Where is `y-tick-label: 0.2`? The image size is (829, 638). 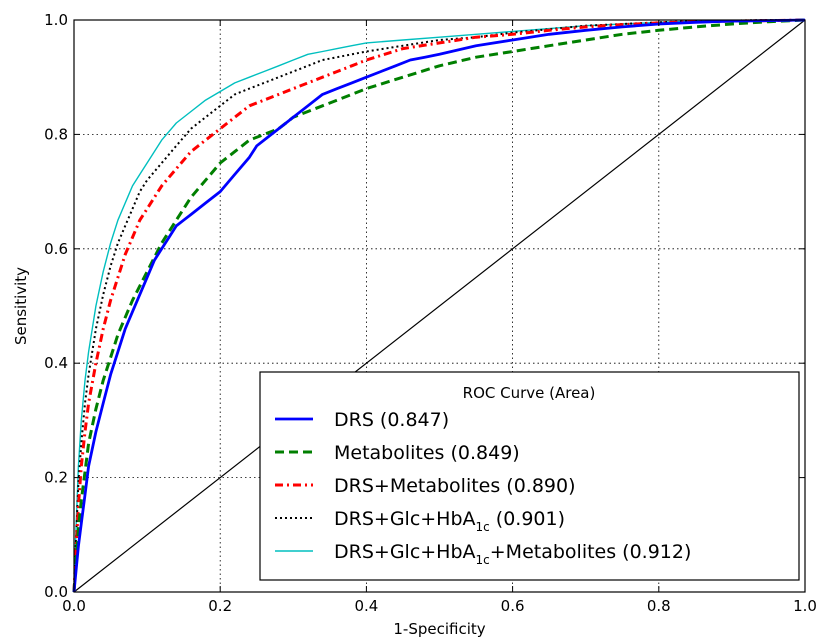 y-tick-label: 0.2 is located at coordinates (56, 478).